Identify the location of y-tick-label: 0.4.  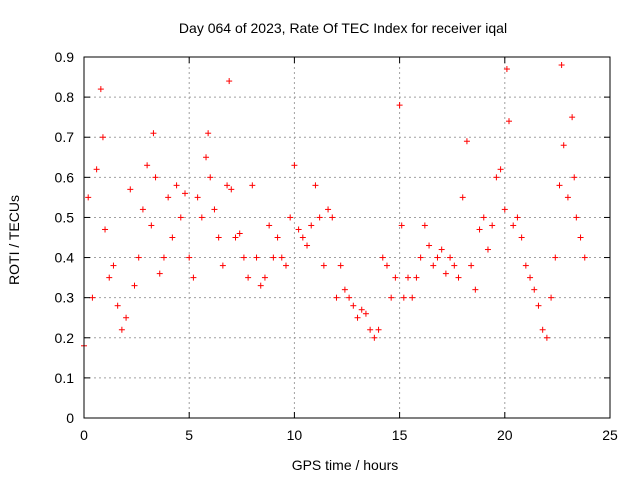
(65, 258).